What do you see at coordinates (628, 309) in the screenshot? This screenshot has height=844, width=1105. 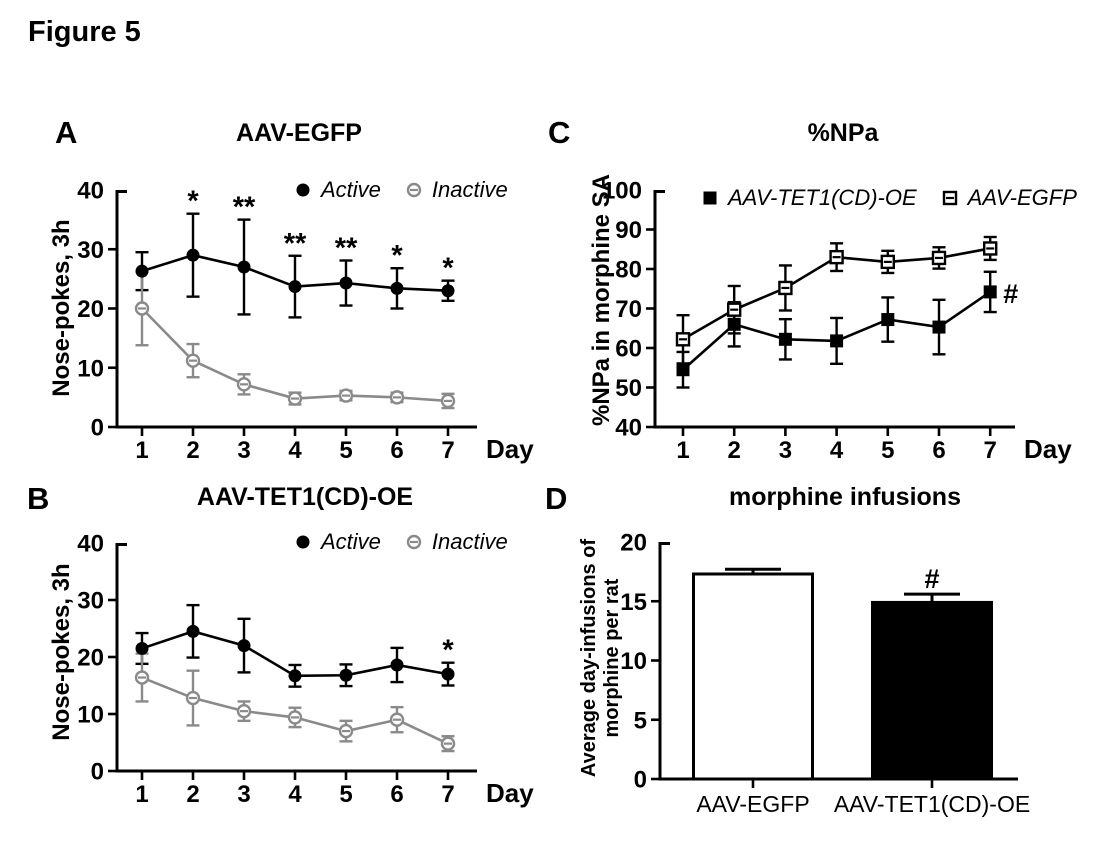 I see `y-tick-label: 70` at bounding box center [628, 309].